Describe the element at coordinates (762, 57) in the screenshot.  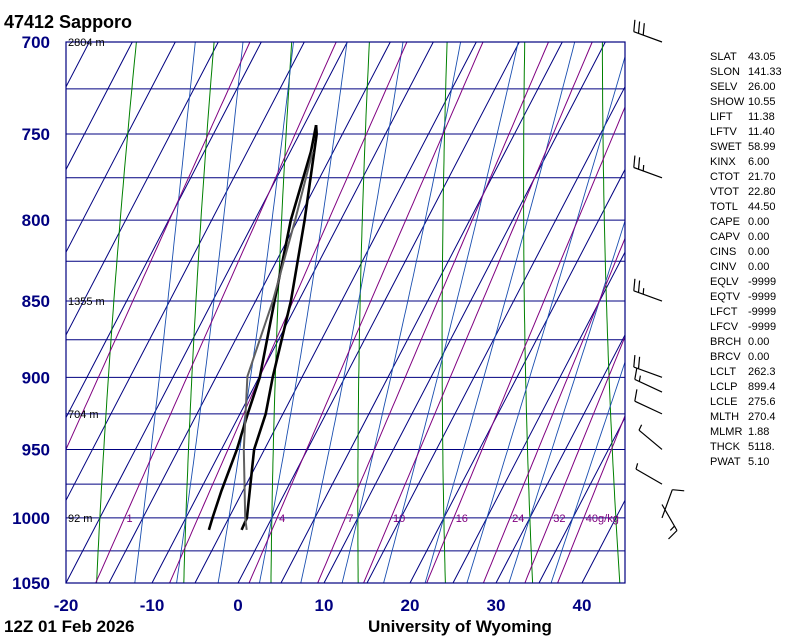
I see `index-value: 43.05` at that location.